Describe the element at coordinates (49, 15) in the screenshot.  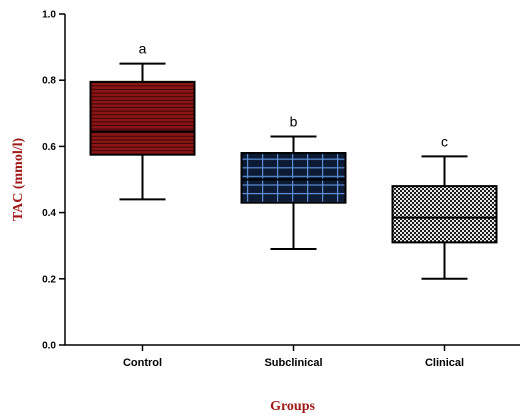
I see `y-tick-label: 1.0` at that location.